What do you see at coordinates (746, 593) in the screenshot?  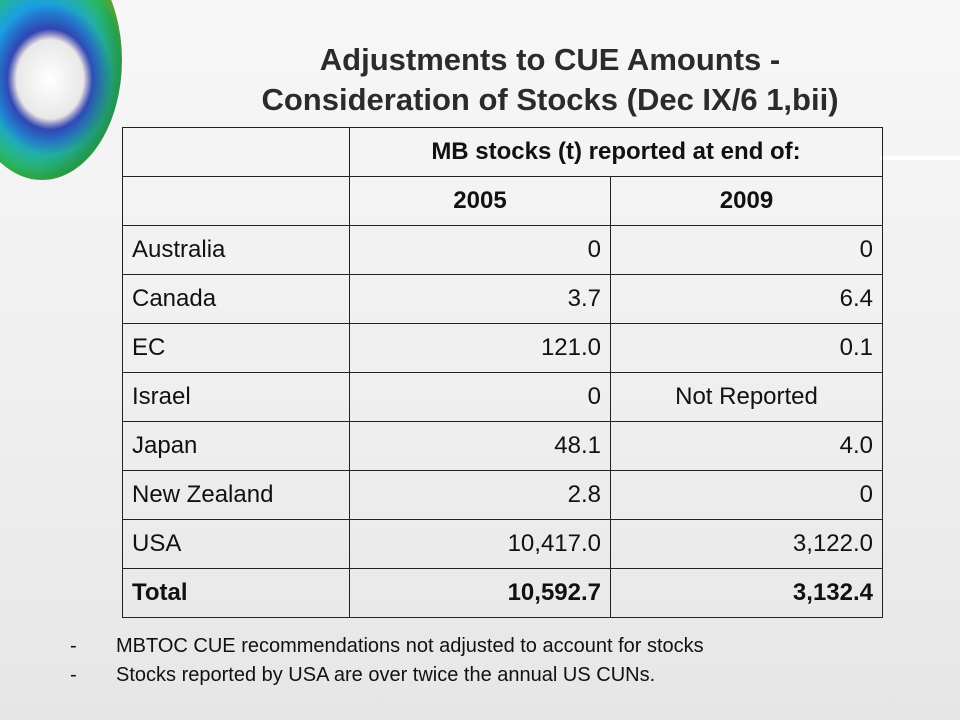 I see `total-2009: 3,132.4` at bounding box center [746, 593].